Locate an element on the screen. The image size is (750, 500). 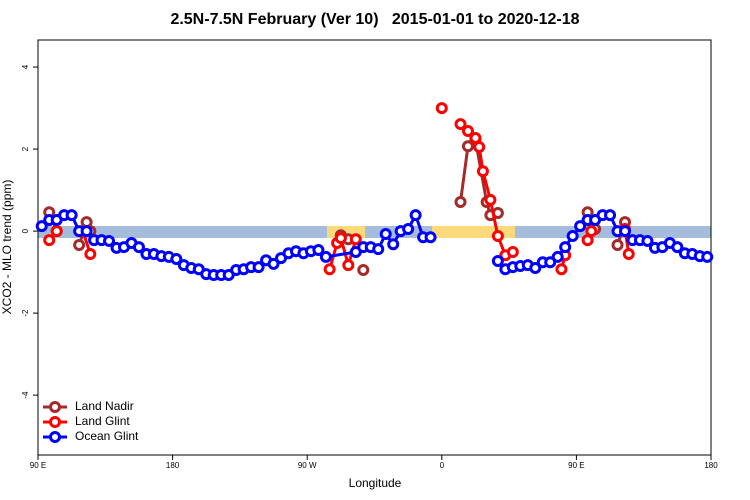
legend-label: Ocean Glint is located at coordinates (107, 436).